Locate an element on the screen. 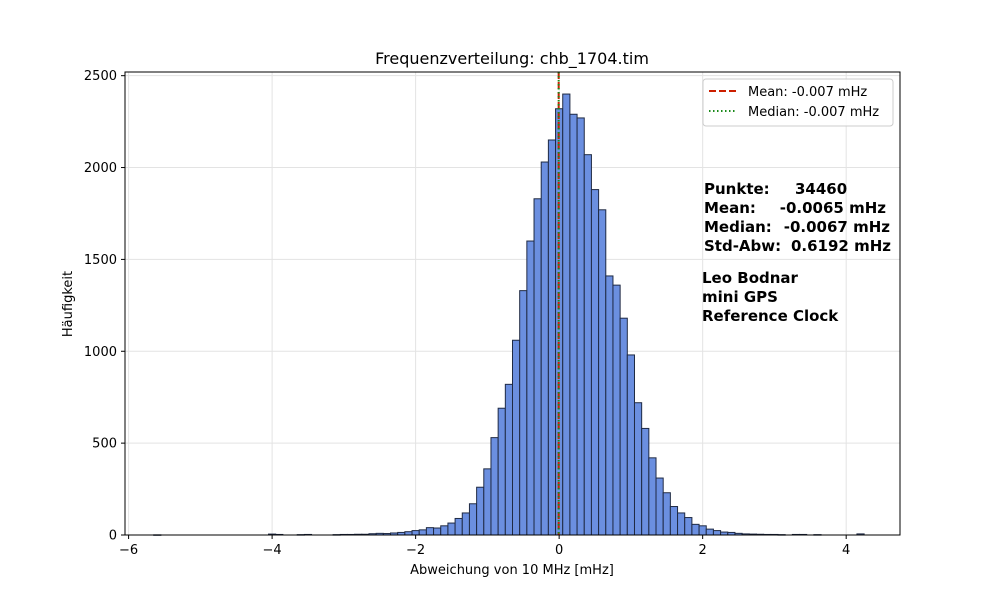 This screenshot has width=1000, height=605. stats-std-value: 0.6192 mHz is located at coordinates (841, 246).